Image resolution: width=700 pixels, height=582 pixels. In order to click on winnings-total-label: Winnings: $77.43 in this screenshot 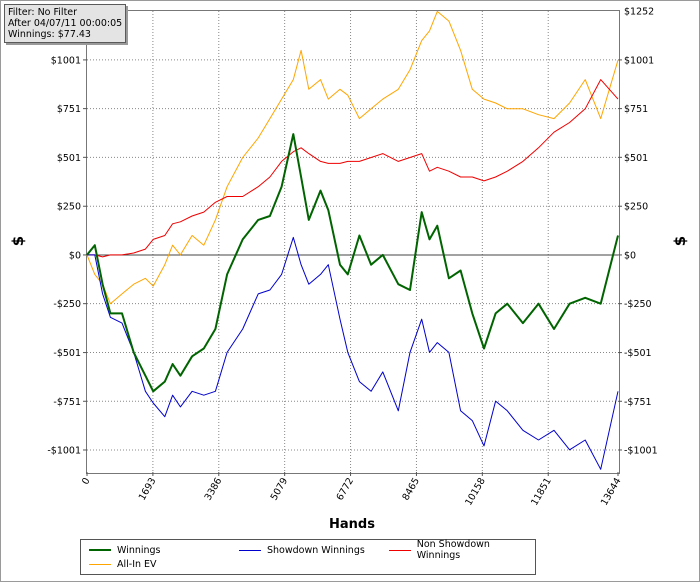, I will do `click(49, 34)`.